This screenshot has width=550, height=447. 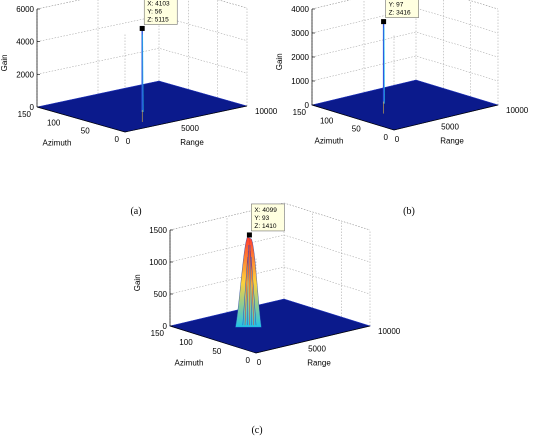 I want to click on panel-label: (a), so click(x=135, y=211).